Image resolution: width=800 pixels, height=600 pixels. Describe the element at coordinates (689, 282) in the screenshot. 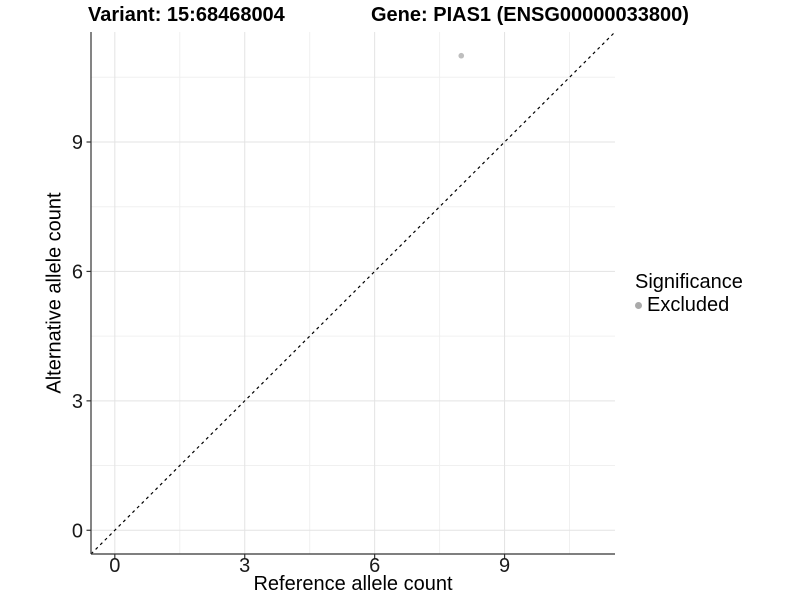

I see `legend-title: Significance` at that location.